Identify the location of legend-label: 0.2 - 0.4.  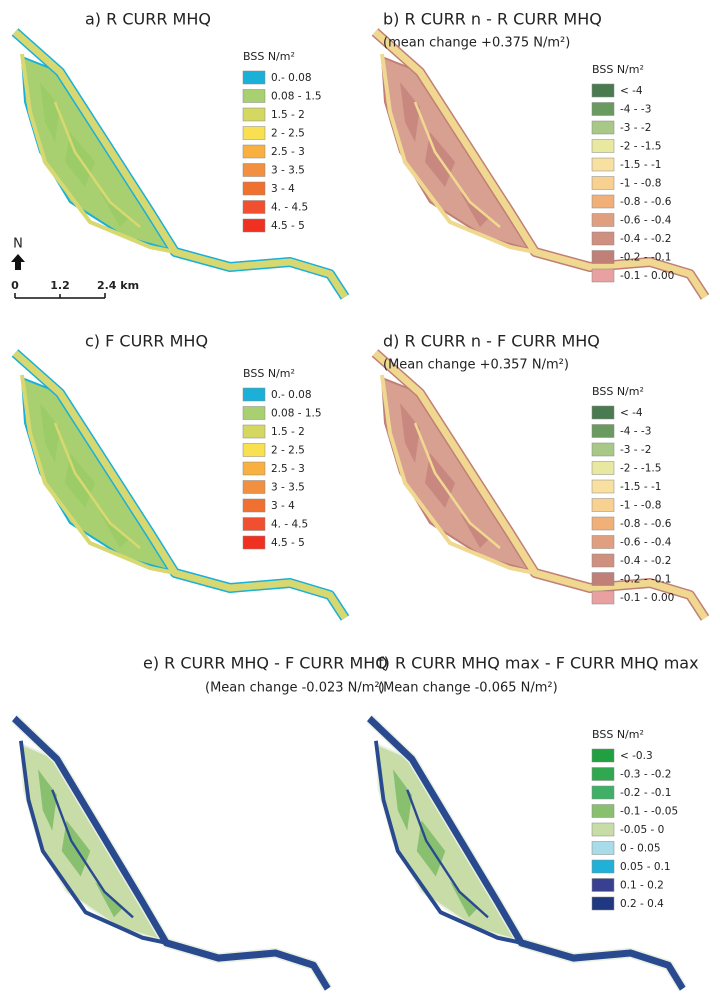
(642, 904).